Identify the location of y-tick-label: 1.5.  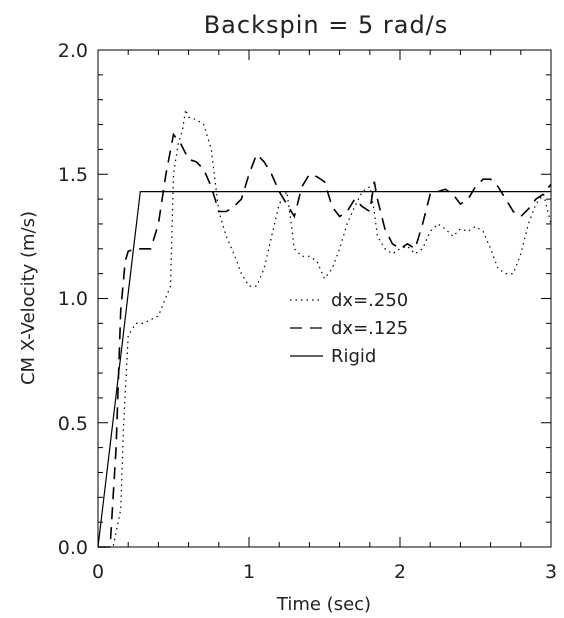
(73, 175).